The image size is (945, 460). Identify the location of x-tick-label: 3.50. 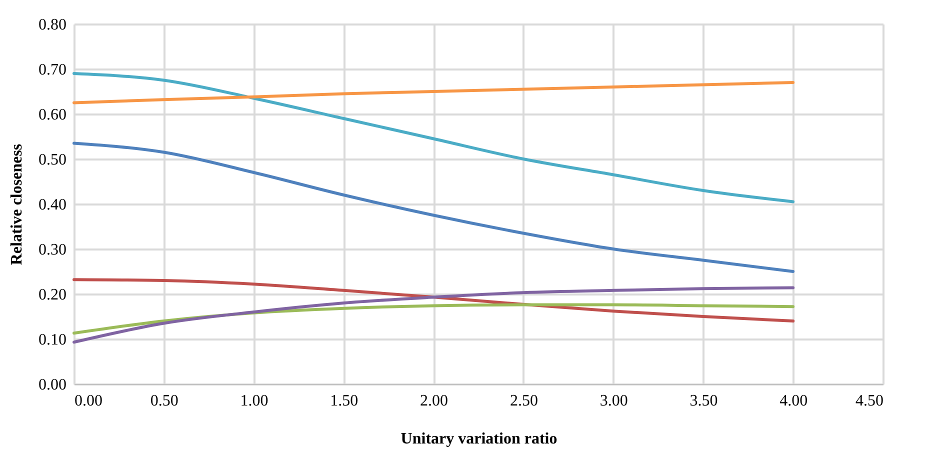
(704, 401).